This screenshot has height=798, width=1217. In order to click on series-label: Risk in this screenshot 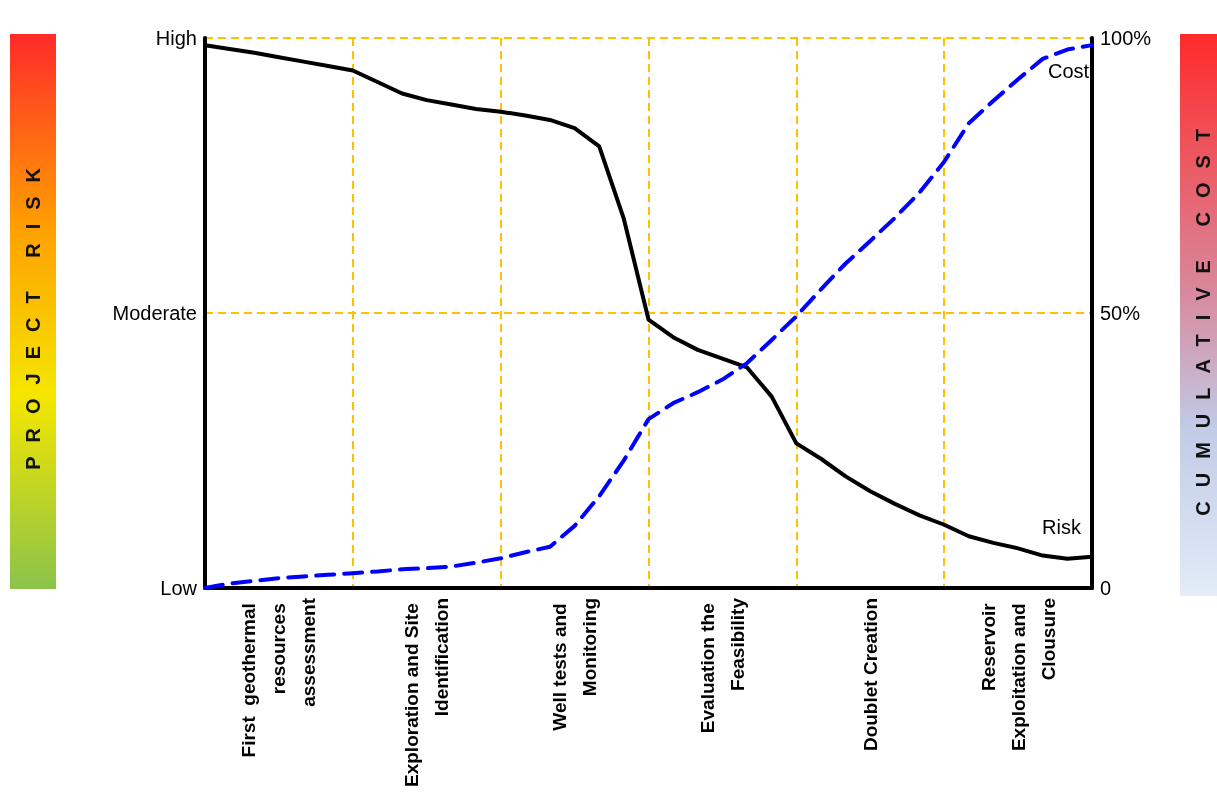, I will do `click(1062, 526)`.